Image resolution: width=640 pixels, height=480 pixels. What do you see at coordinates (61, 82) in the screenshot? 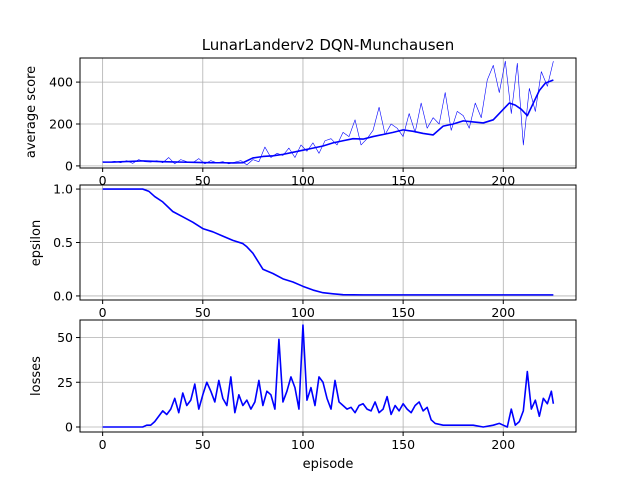
I see `ytick-label-average-score: 400` at bounding box center [61, 82].